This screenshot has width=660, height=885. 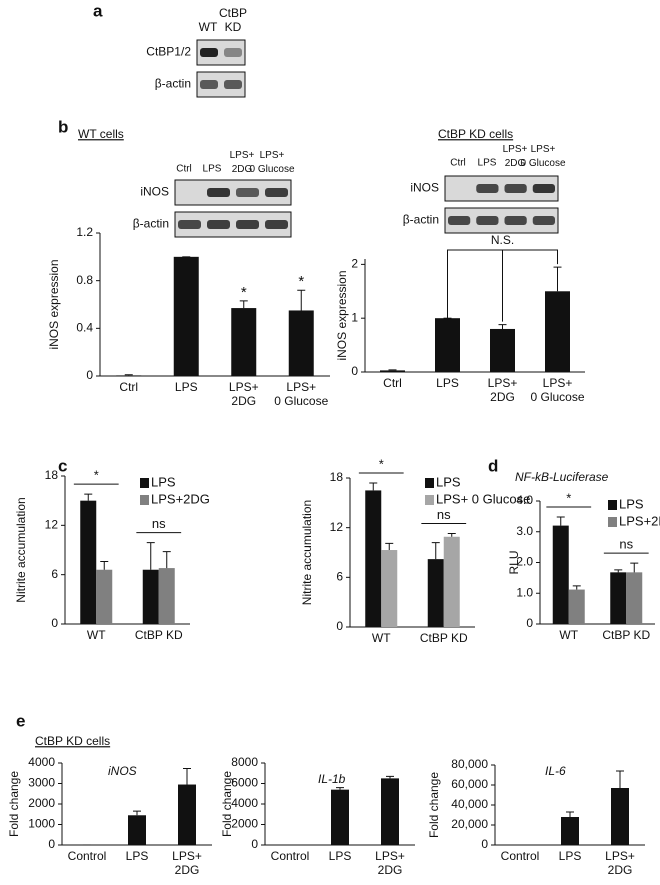 I want to click on chart-title: iNOS, so click(x=122, y=771).